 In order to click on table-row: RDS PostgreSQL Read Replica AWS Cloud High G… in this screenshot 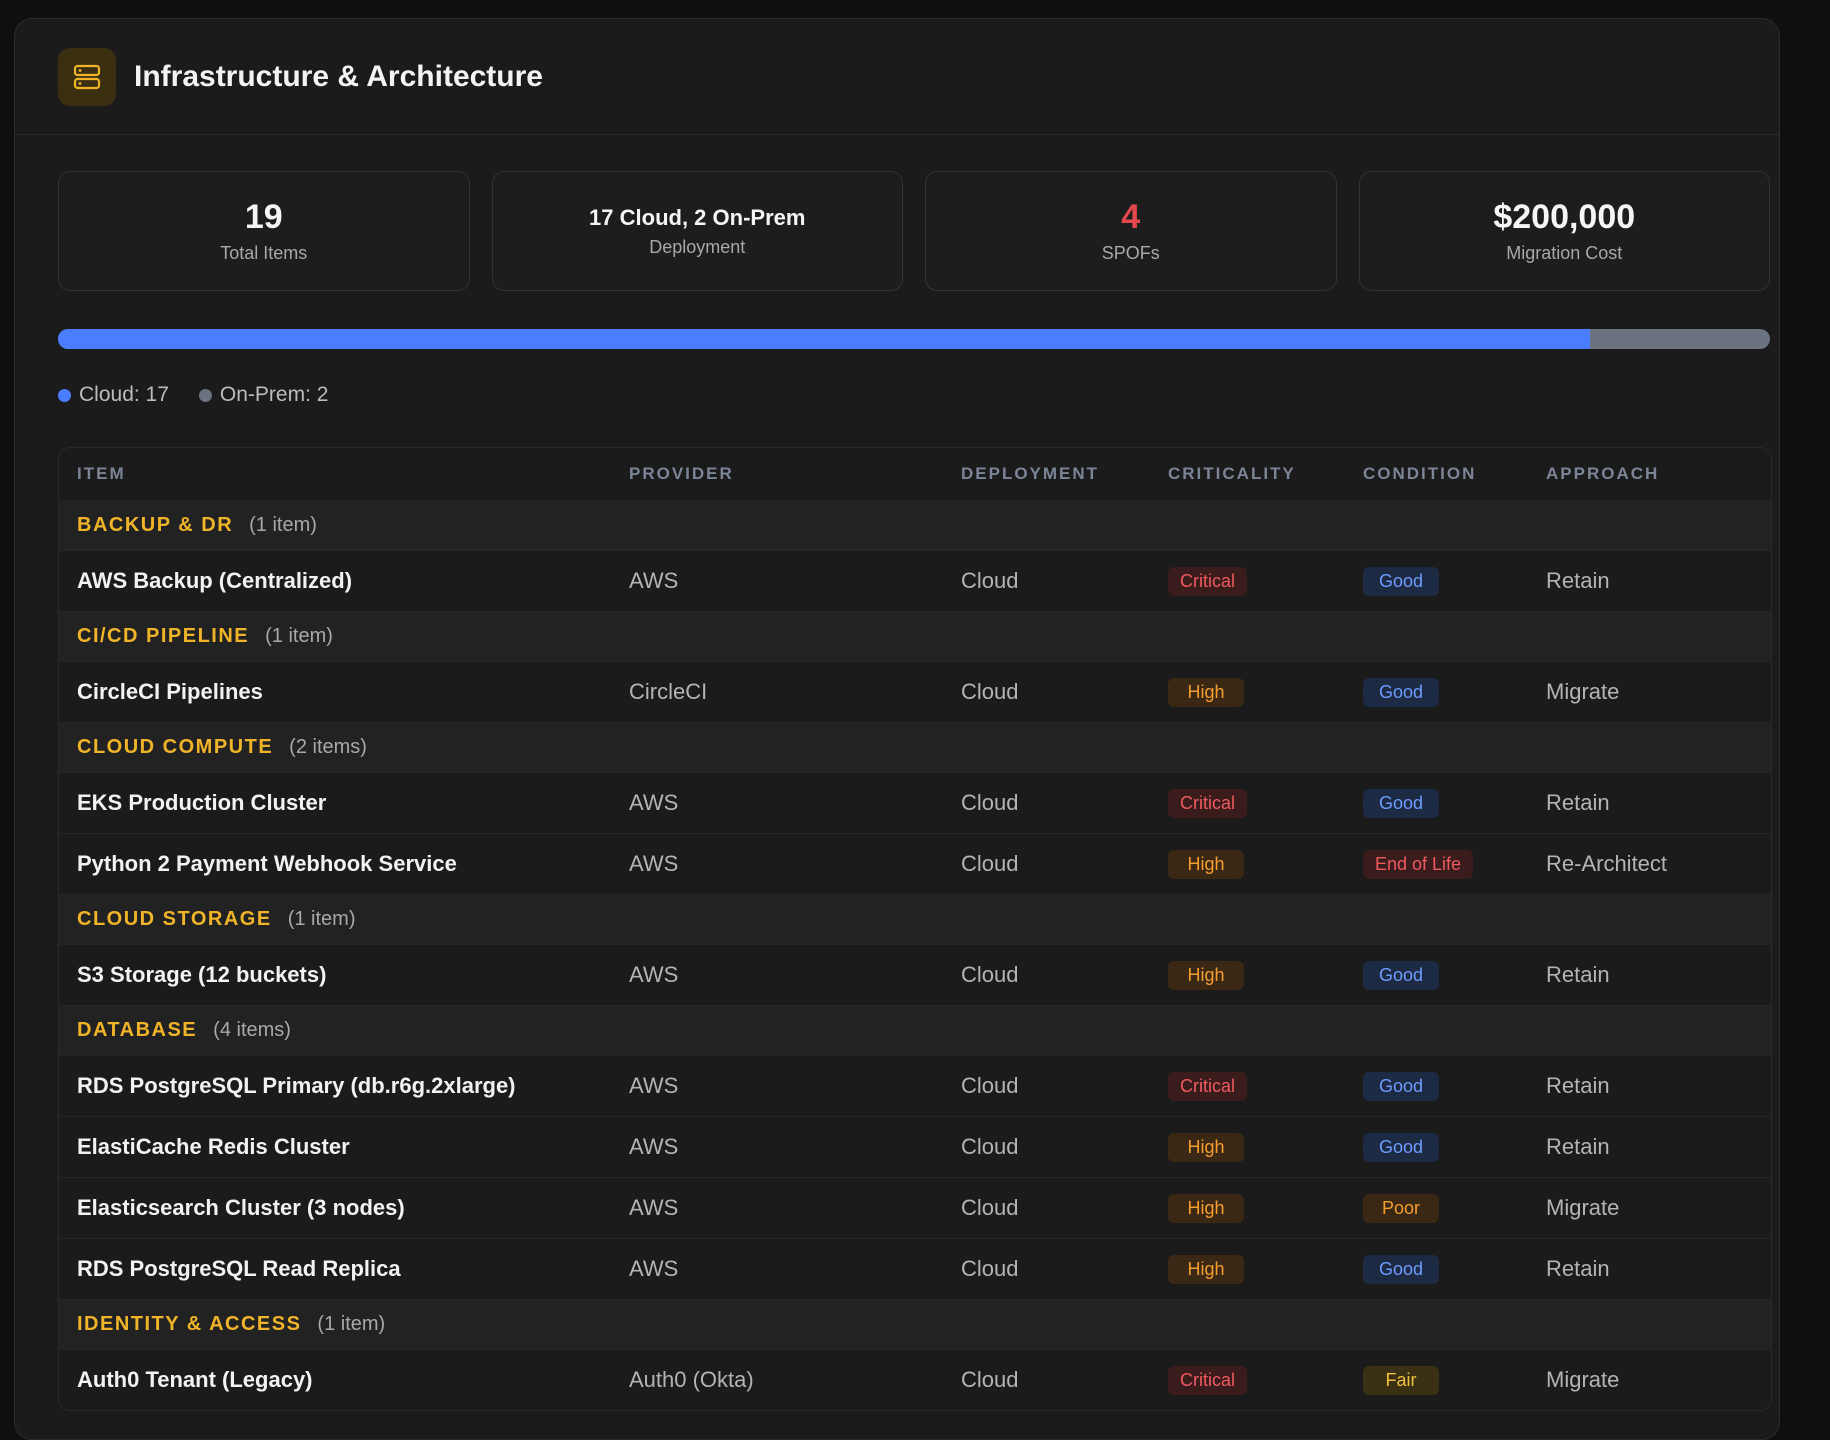, I will do `click(915, 1268)`.